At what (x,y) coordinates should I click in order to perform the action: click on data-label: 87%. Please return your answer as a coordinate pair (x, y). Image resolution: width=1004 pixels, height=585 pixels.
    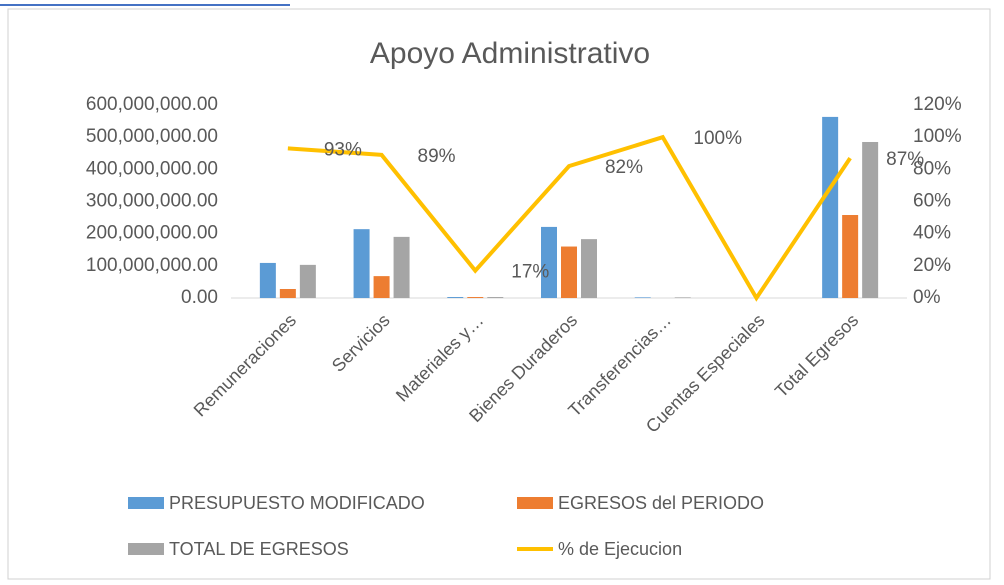
    Looking at the image, I should click on (905, 159).